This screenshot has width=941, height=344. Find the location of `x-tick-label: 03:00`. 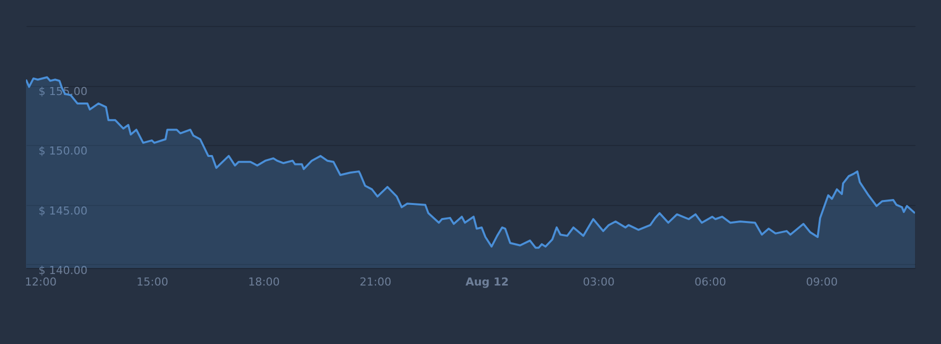

x-tick-label: 03:00 is located at coordinates (598, 282).